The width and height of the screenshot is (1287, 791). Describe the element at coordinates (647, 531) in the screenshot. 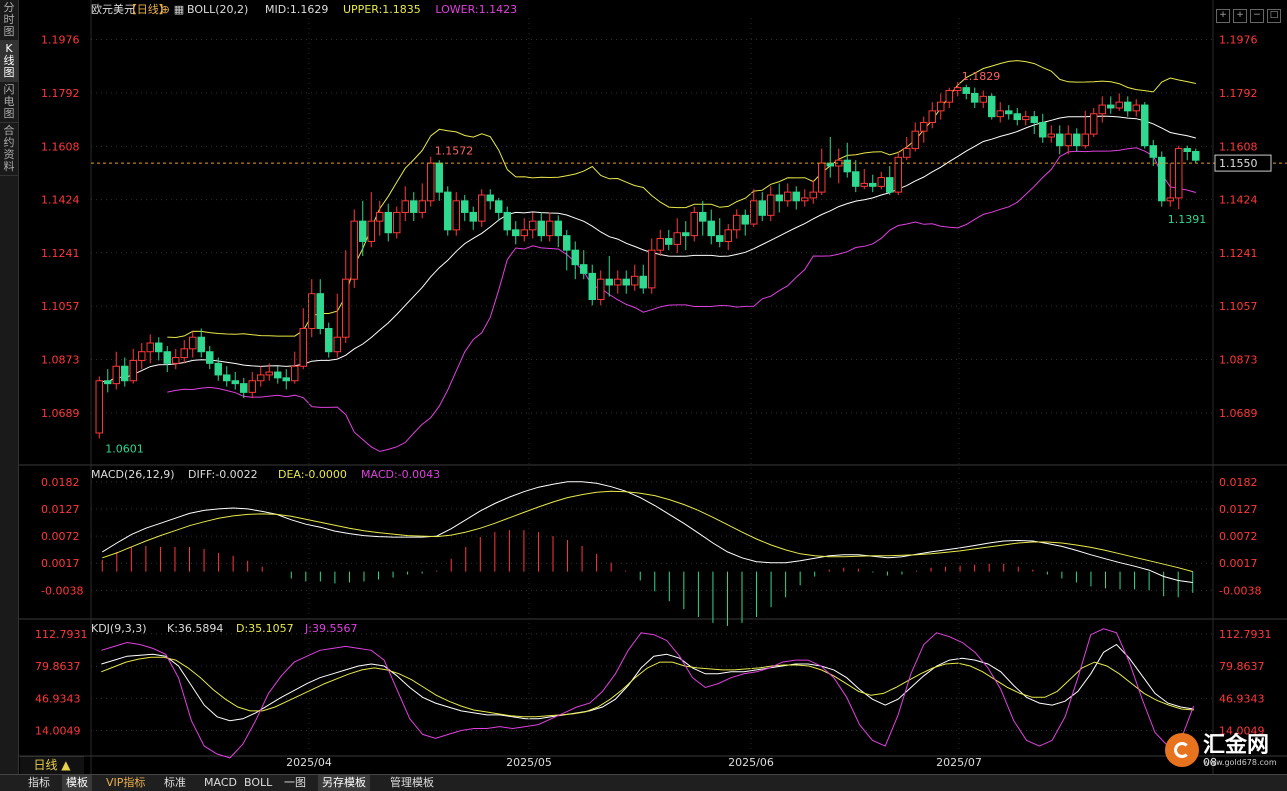

I see `macd-dea-line` at that location.